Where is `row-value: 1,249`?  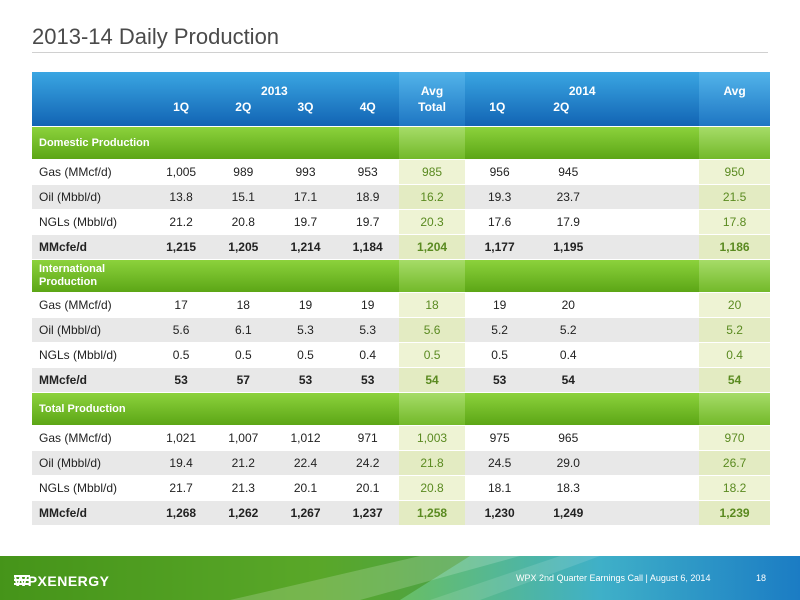 row-value: 1,249 is located at coordinates (568, 512).